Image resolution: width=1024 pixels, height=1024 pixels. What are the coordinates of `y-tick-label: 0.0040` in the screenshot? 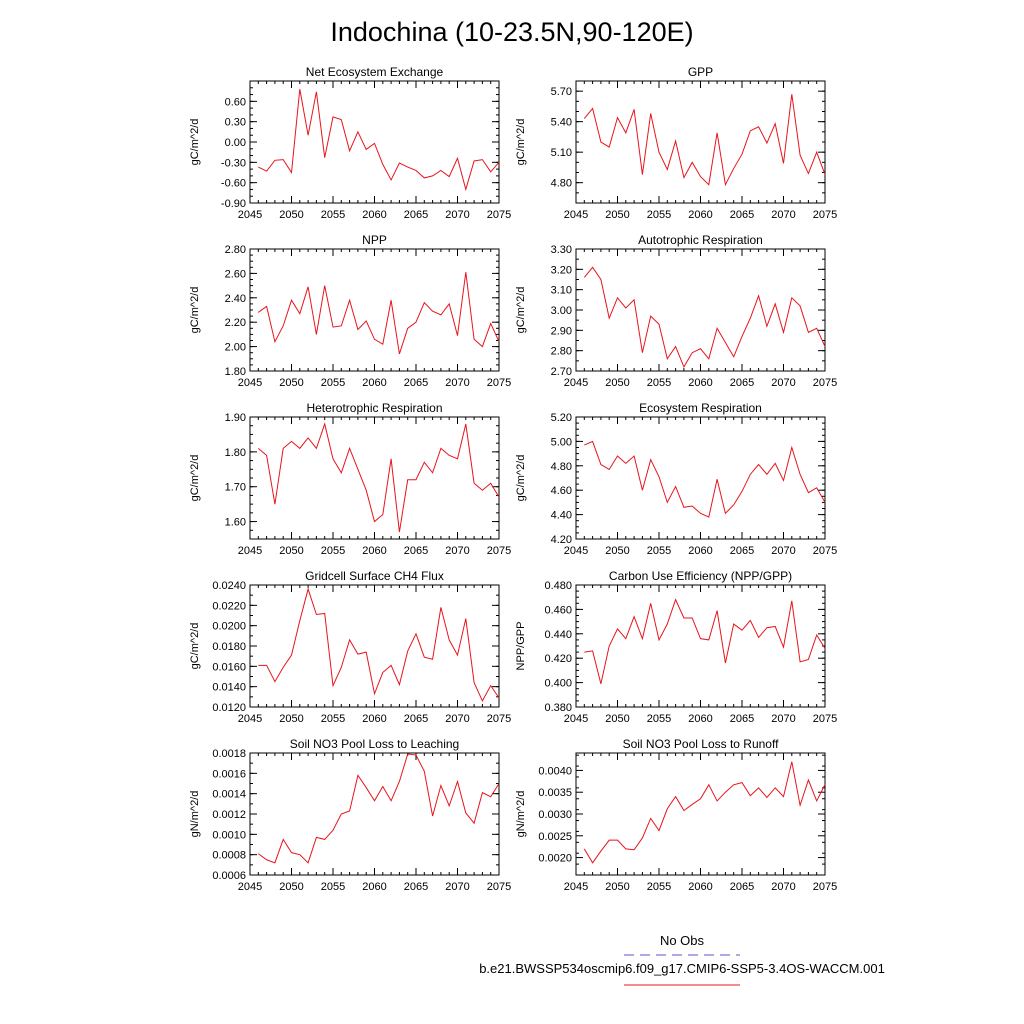 It's located at (555, 771).